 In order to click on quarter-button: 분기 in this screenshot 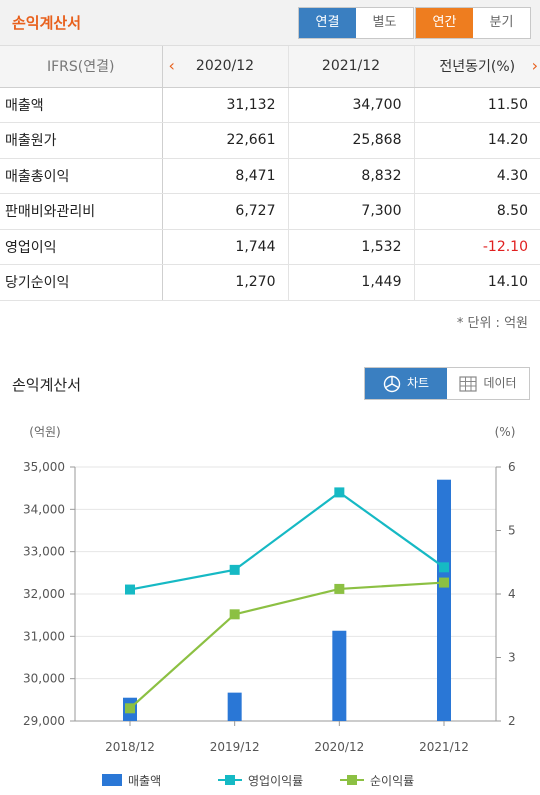, I will do `click(501, 22)`.